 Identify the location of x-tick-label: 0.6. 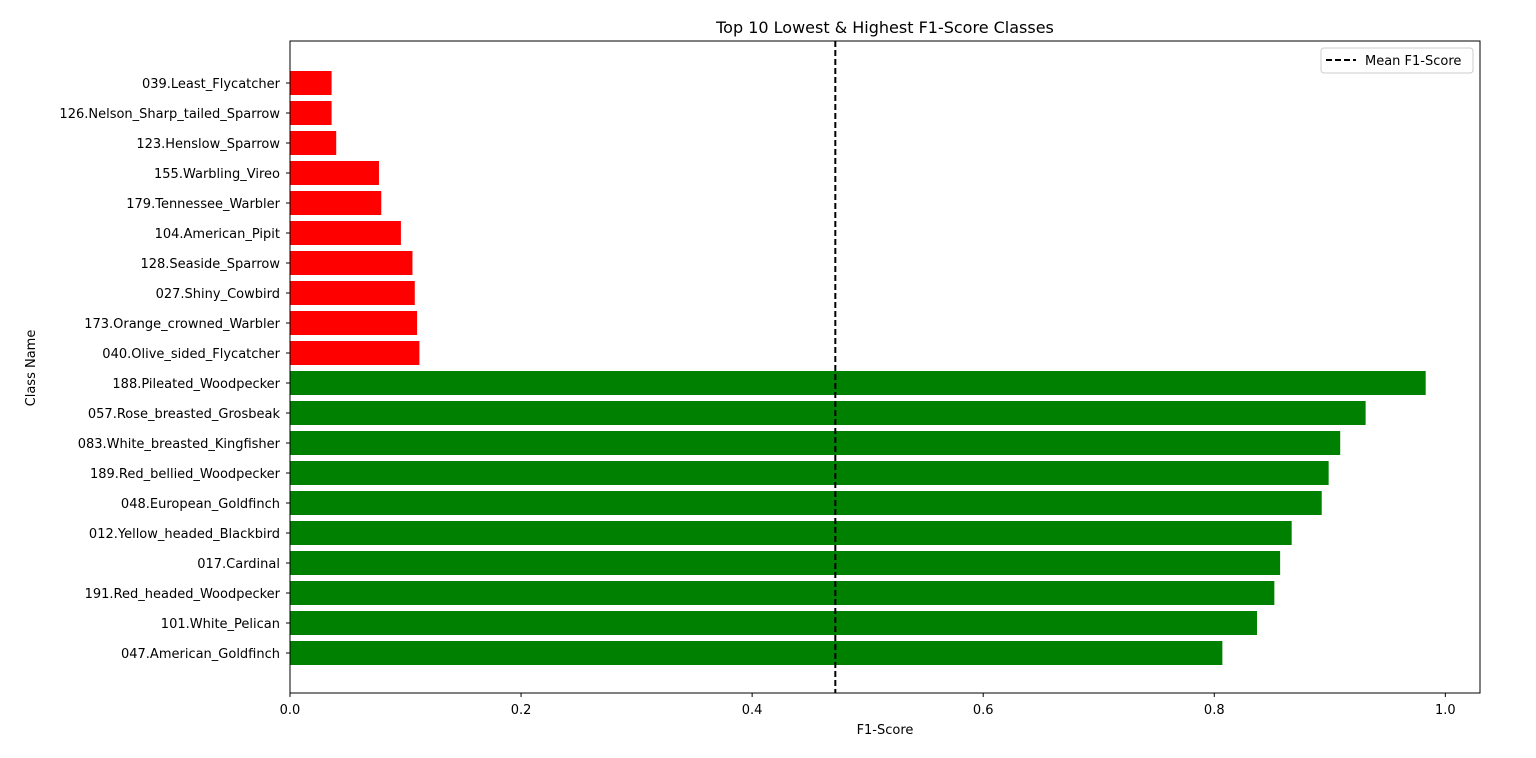
(983, 710).